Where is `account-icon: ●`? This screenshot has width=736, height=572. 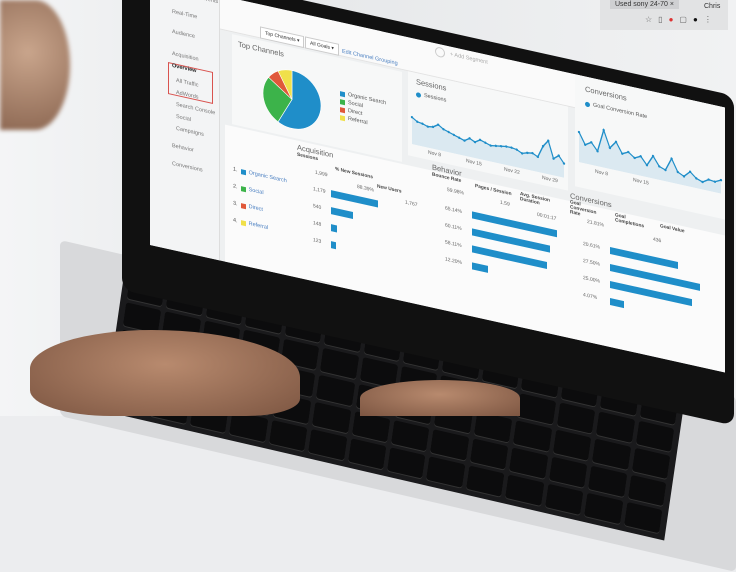 account-icon: ● is located at coordinates (695, 19).